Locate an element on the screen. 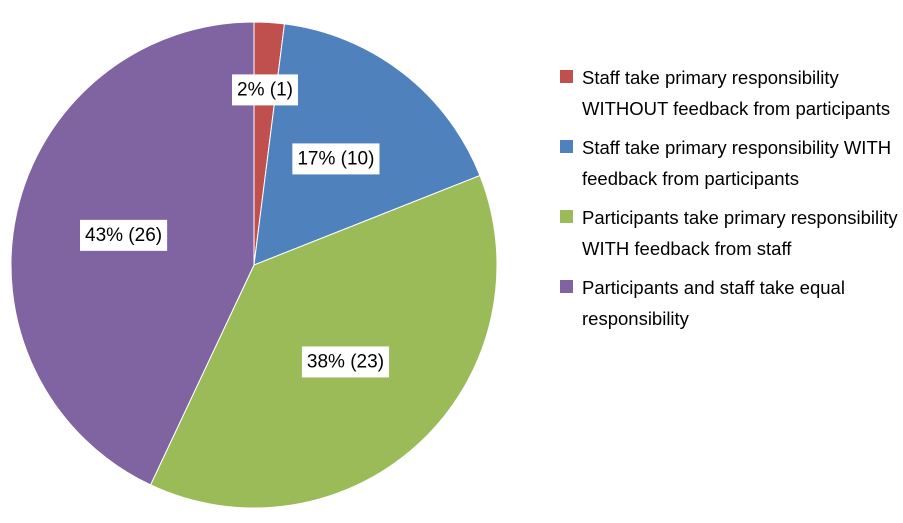 This screenshot has height=523, width=903. data-label: 38% (23) is located at coordinates (345, 361).